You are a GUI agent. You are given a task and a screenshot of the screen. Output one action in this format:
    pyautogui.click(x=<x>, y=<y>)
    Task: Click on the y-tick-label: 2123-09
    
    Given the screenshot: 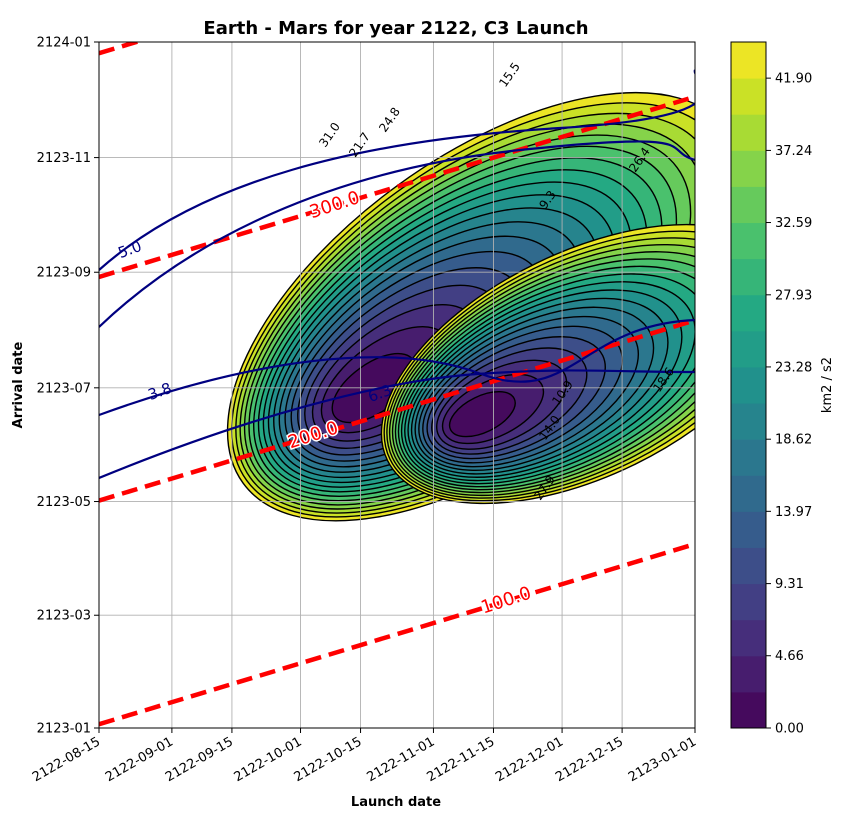 What is the action you would take?
    pyautogui.click(x=64, y=273)
    